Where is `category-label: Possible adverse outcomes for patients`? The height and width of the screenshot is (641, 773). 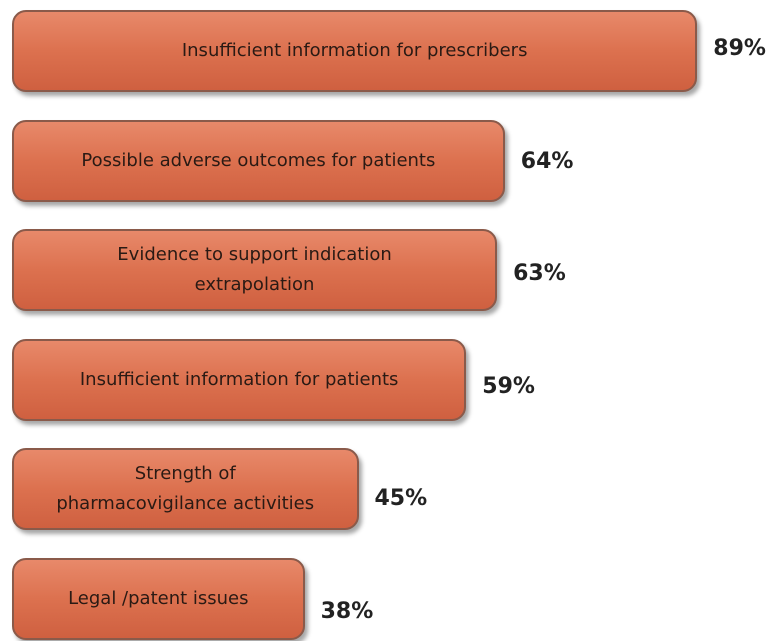
category-label: Possible adverse outcomes for patients is located at coordinates (258, 160).